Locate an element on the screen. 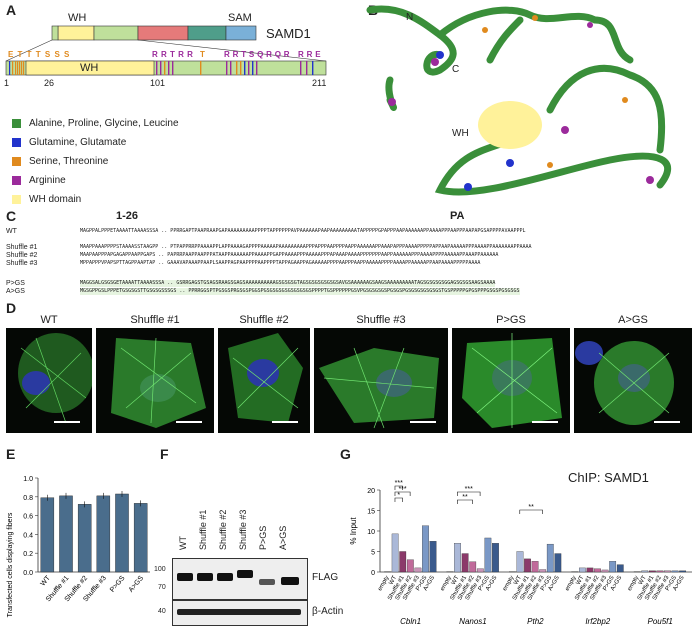 Image resolution: width=697 pixels, height=632 pixels. wh-domain-blob is located at coordinates (510, 125).